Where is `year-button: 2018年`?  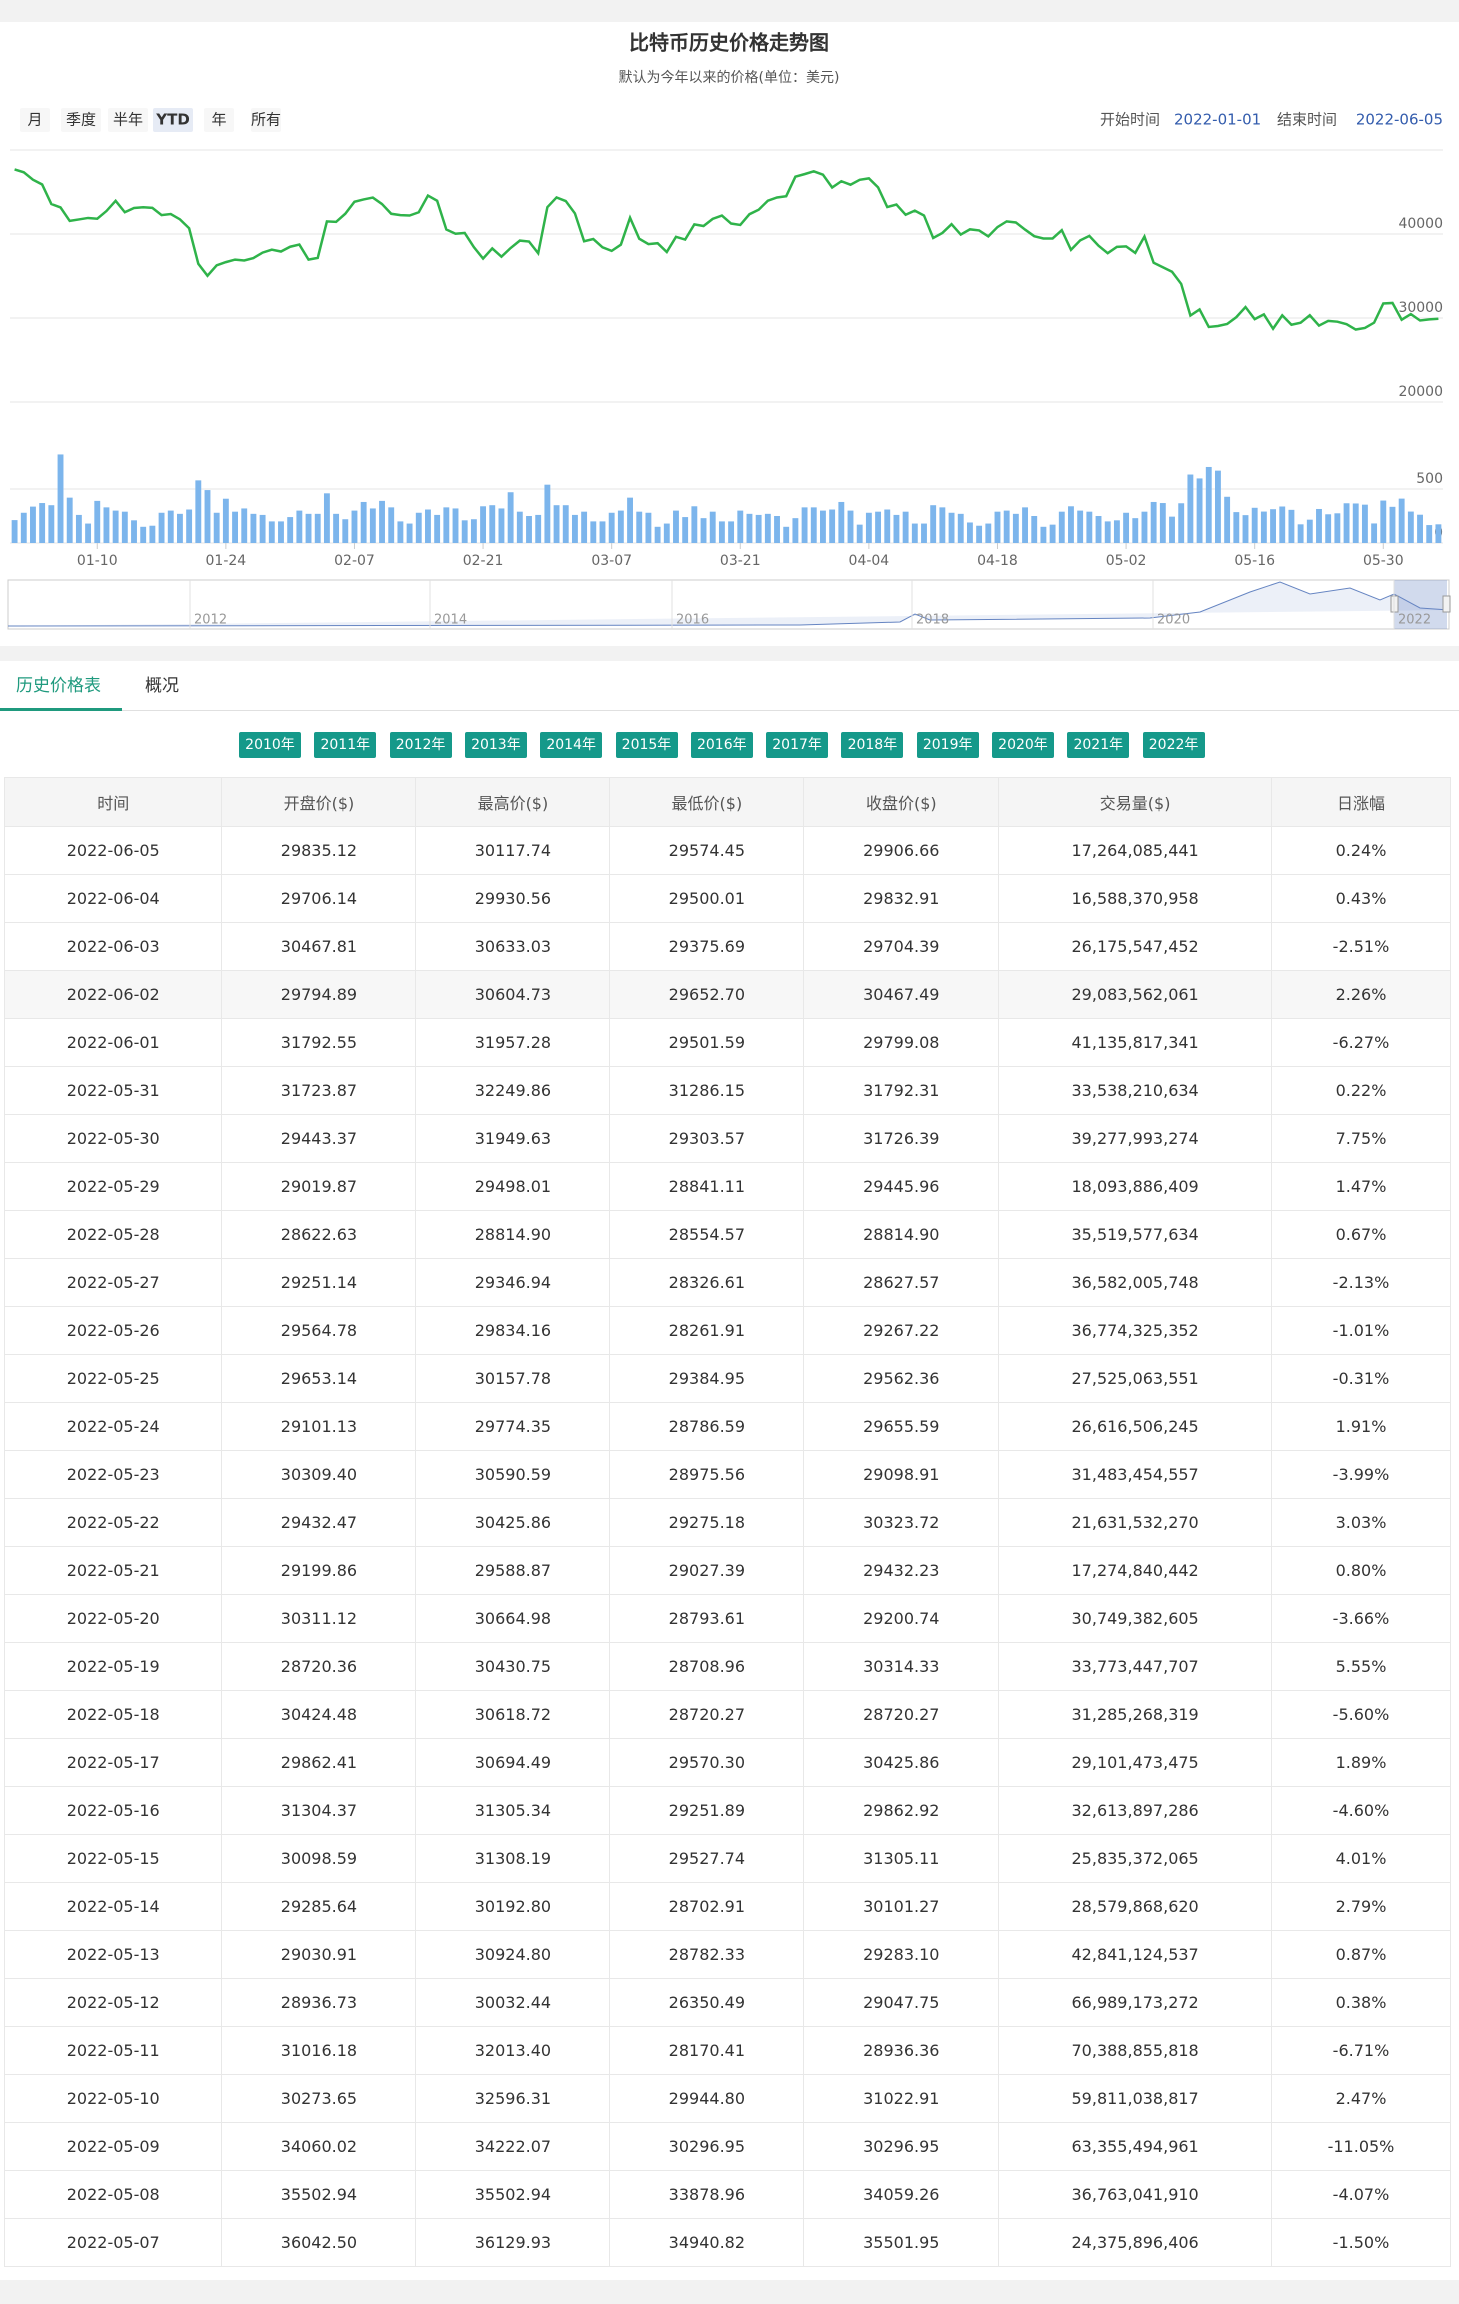
year-button: 2018年 is located at coordinates (872, 745).